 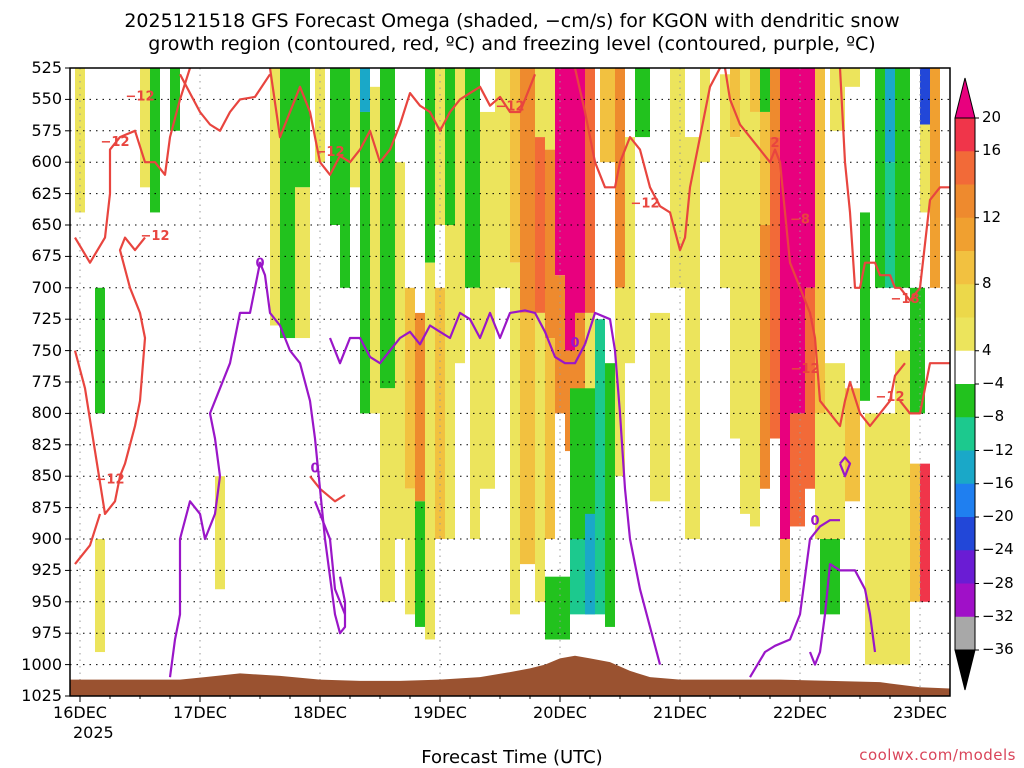 I want to click on y-tick-label: 525, so click(x=46, y=67).